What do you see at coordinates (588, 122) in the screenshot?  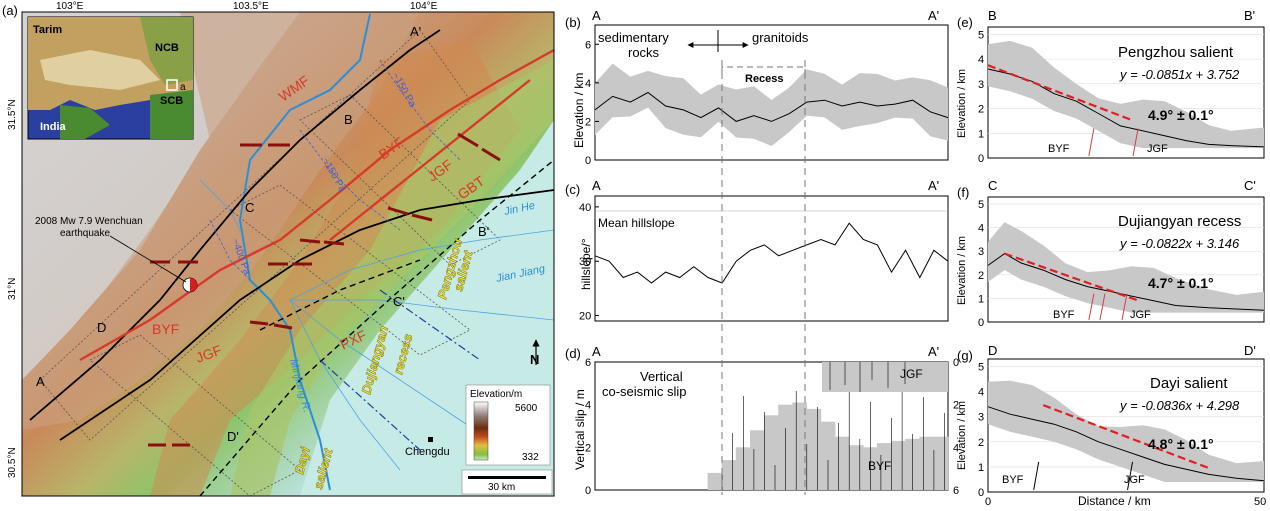 I see `panel-b-ytick: 2` at bounding box center [588, 122].